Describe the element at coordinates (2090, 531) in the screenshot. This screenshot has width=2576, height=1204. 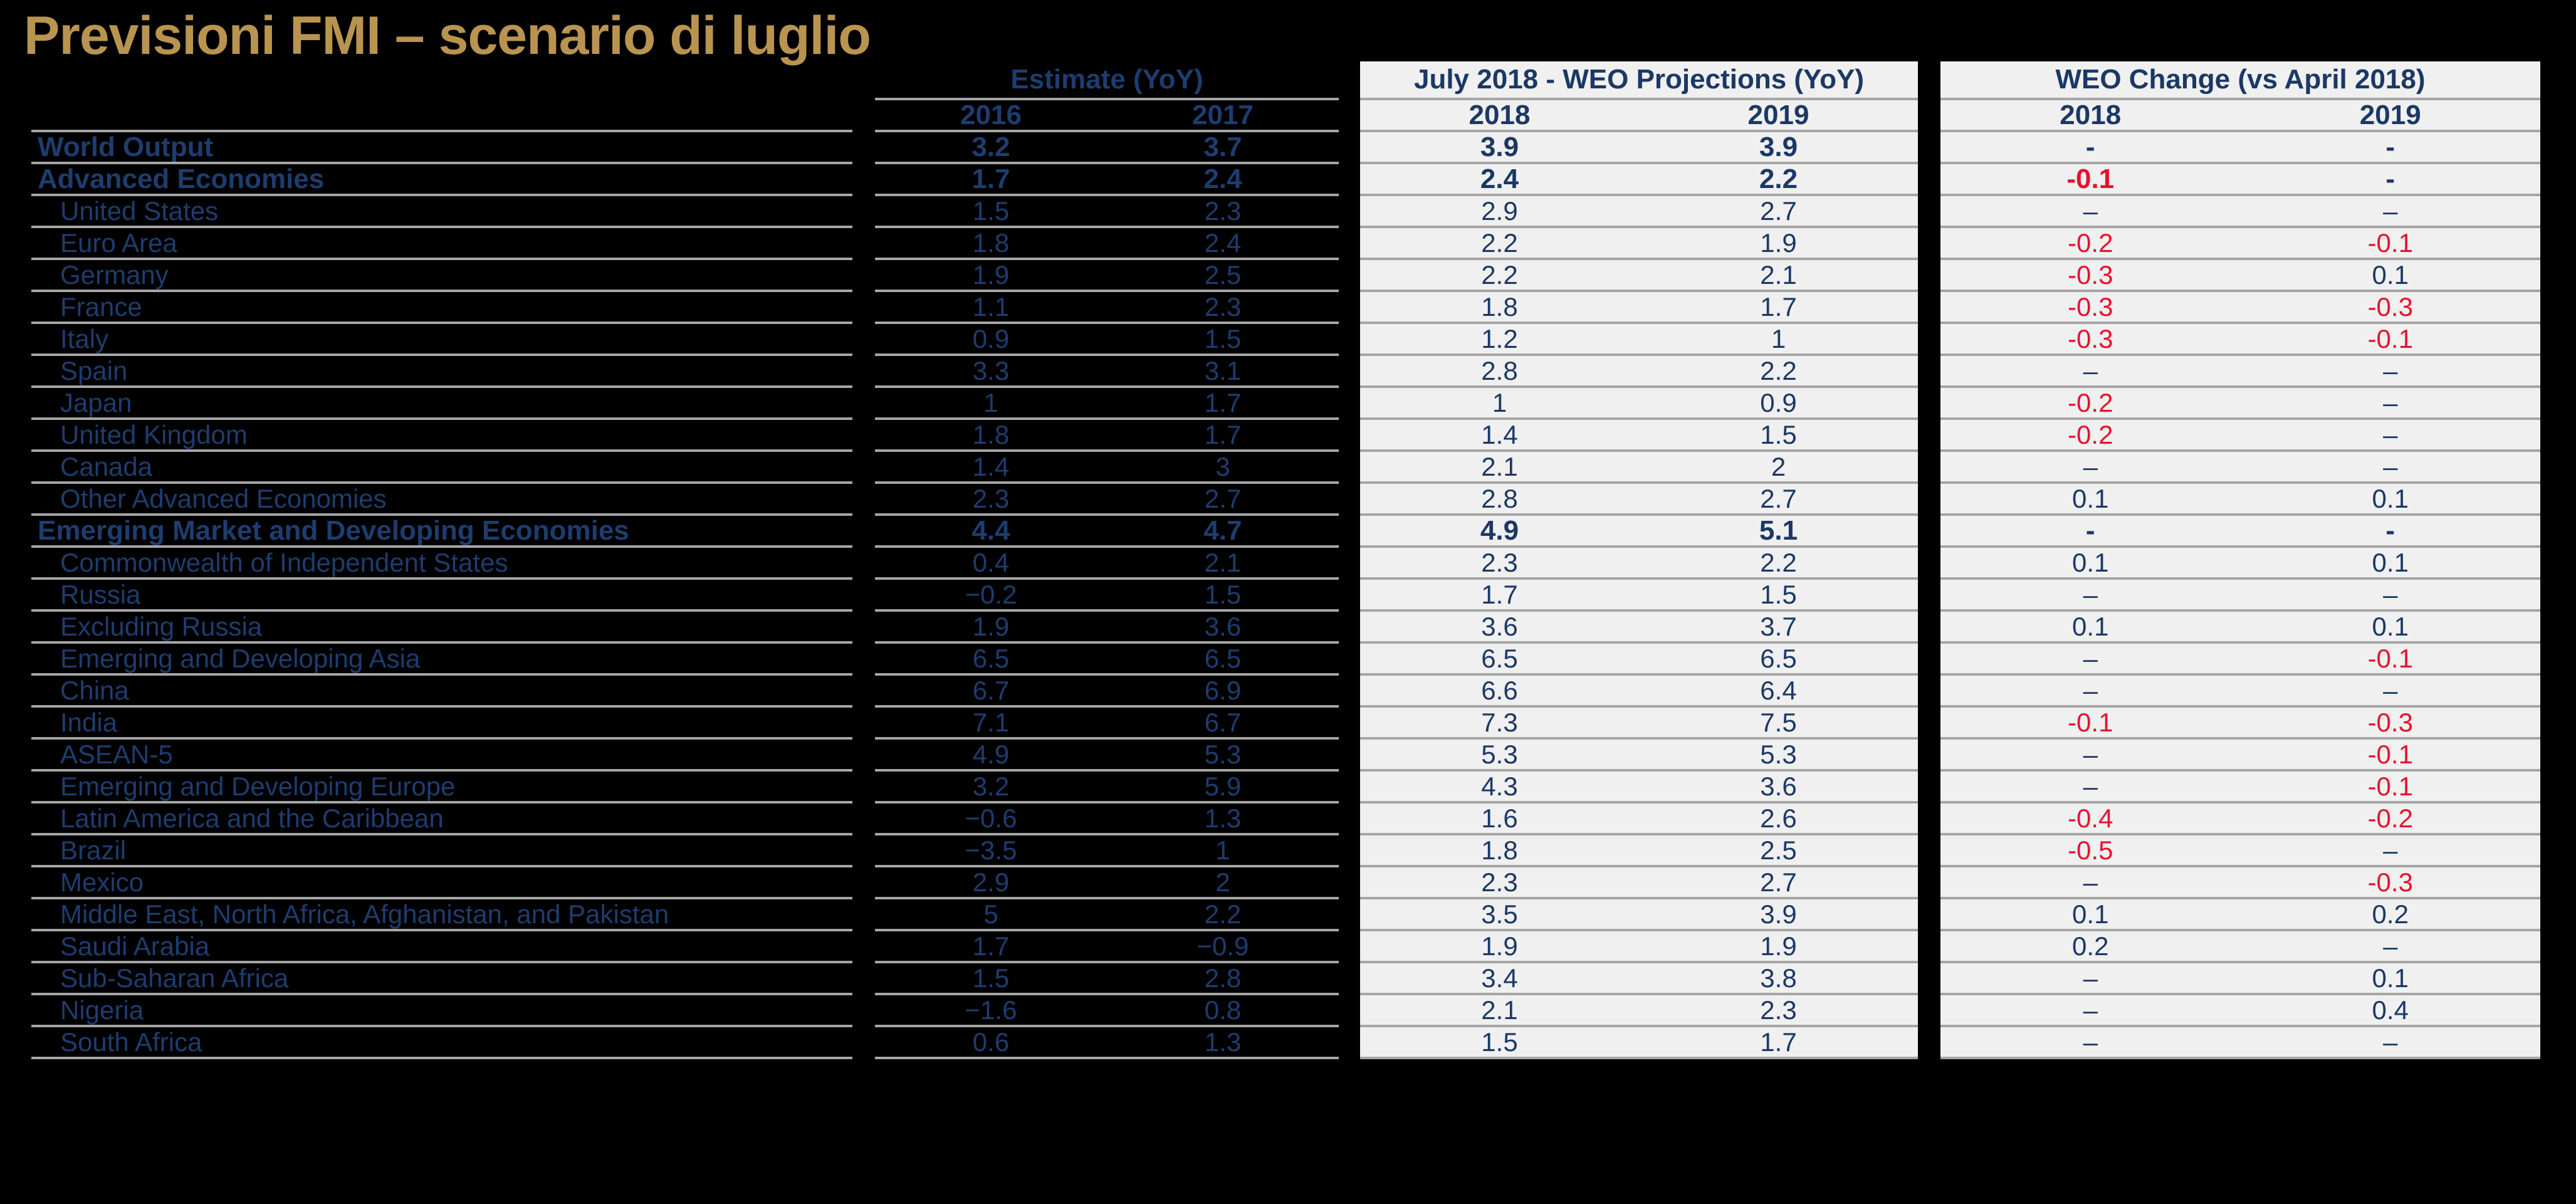
I see `change-2018-cell: -` at that location.